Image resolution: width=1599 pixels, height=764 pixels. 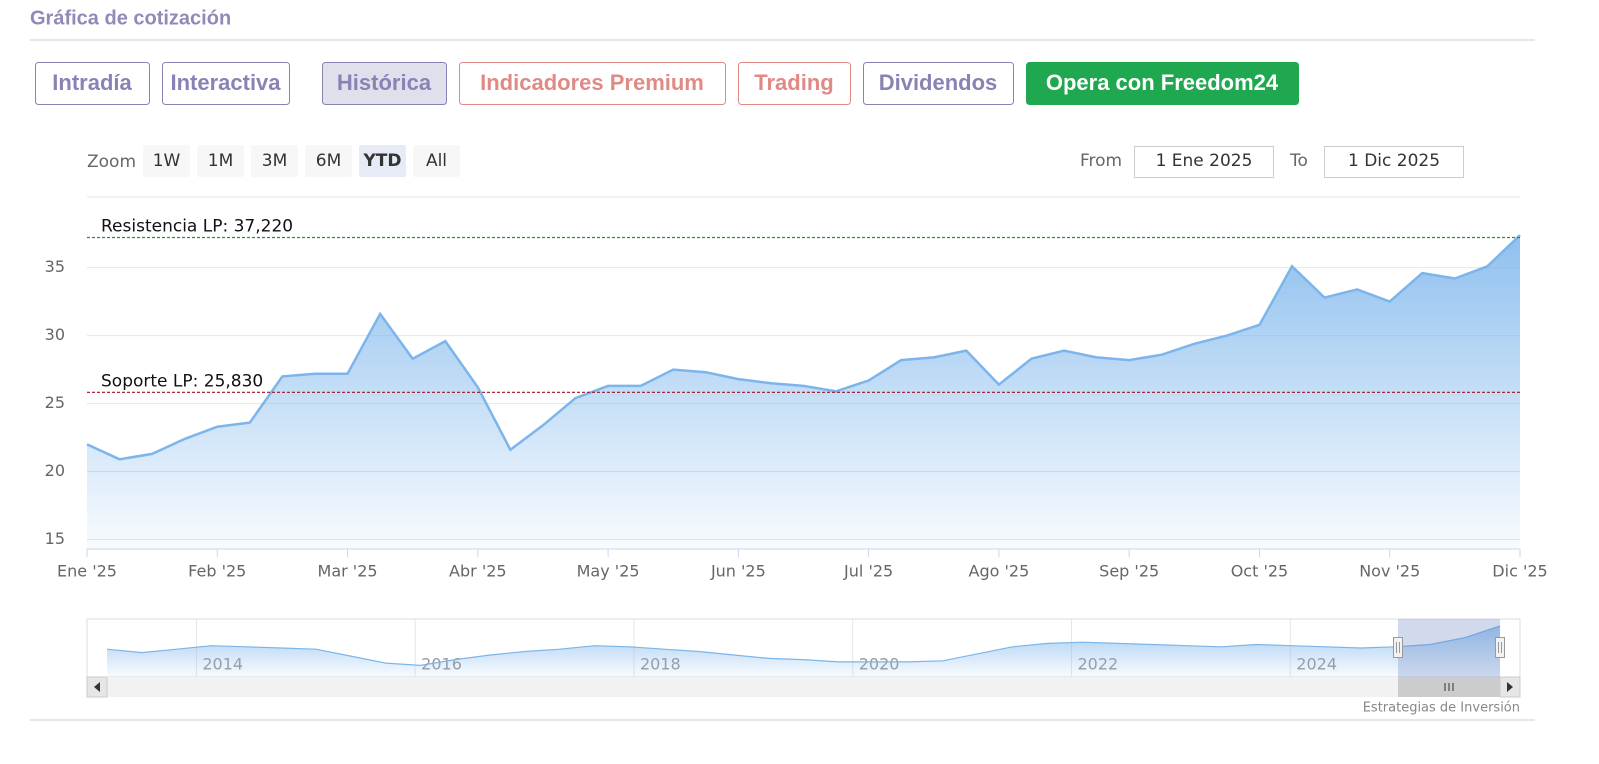 I want to click on tab-label: Indicadores Premium, so click(x=592, y=82).